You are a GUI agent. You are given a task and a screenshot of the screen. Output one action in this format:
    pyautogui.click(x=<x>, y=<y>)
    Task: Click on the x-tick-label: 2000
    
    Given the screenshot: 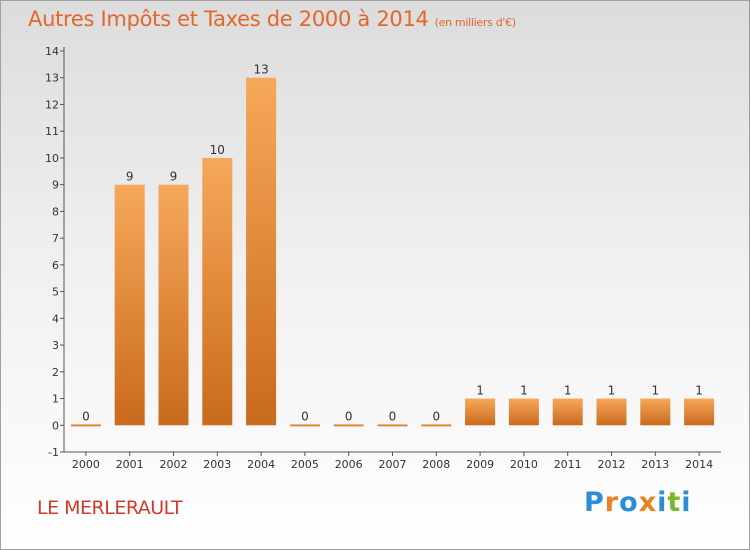 What is the action you would take?
    pyautogui.click(x=86, y=464)
    